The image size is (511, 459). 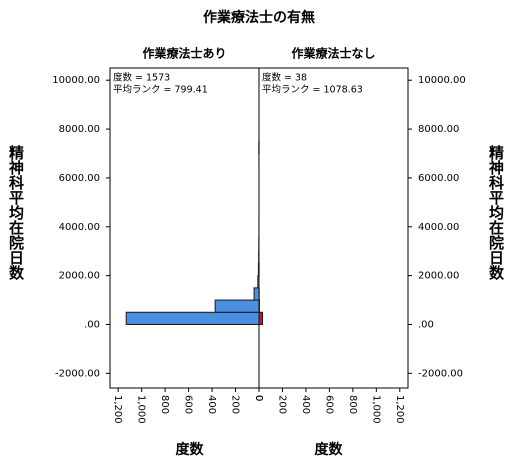 I want to click on panel-title: 作業療法士なし, so click(x=333, y=53).